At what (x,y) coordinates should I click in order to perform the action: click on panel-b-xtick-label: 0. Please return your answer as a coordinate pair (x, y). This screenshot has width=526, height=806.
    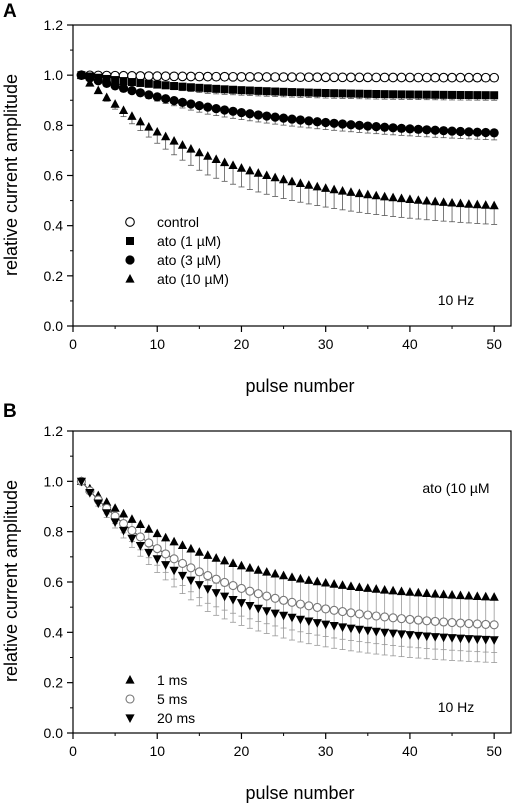
    Looking at the image, I should click on (73, 751).